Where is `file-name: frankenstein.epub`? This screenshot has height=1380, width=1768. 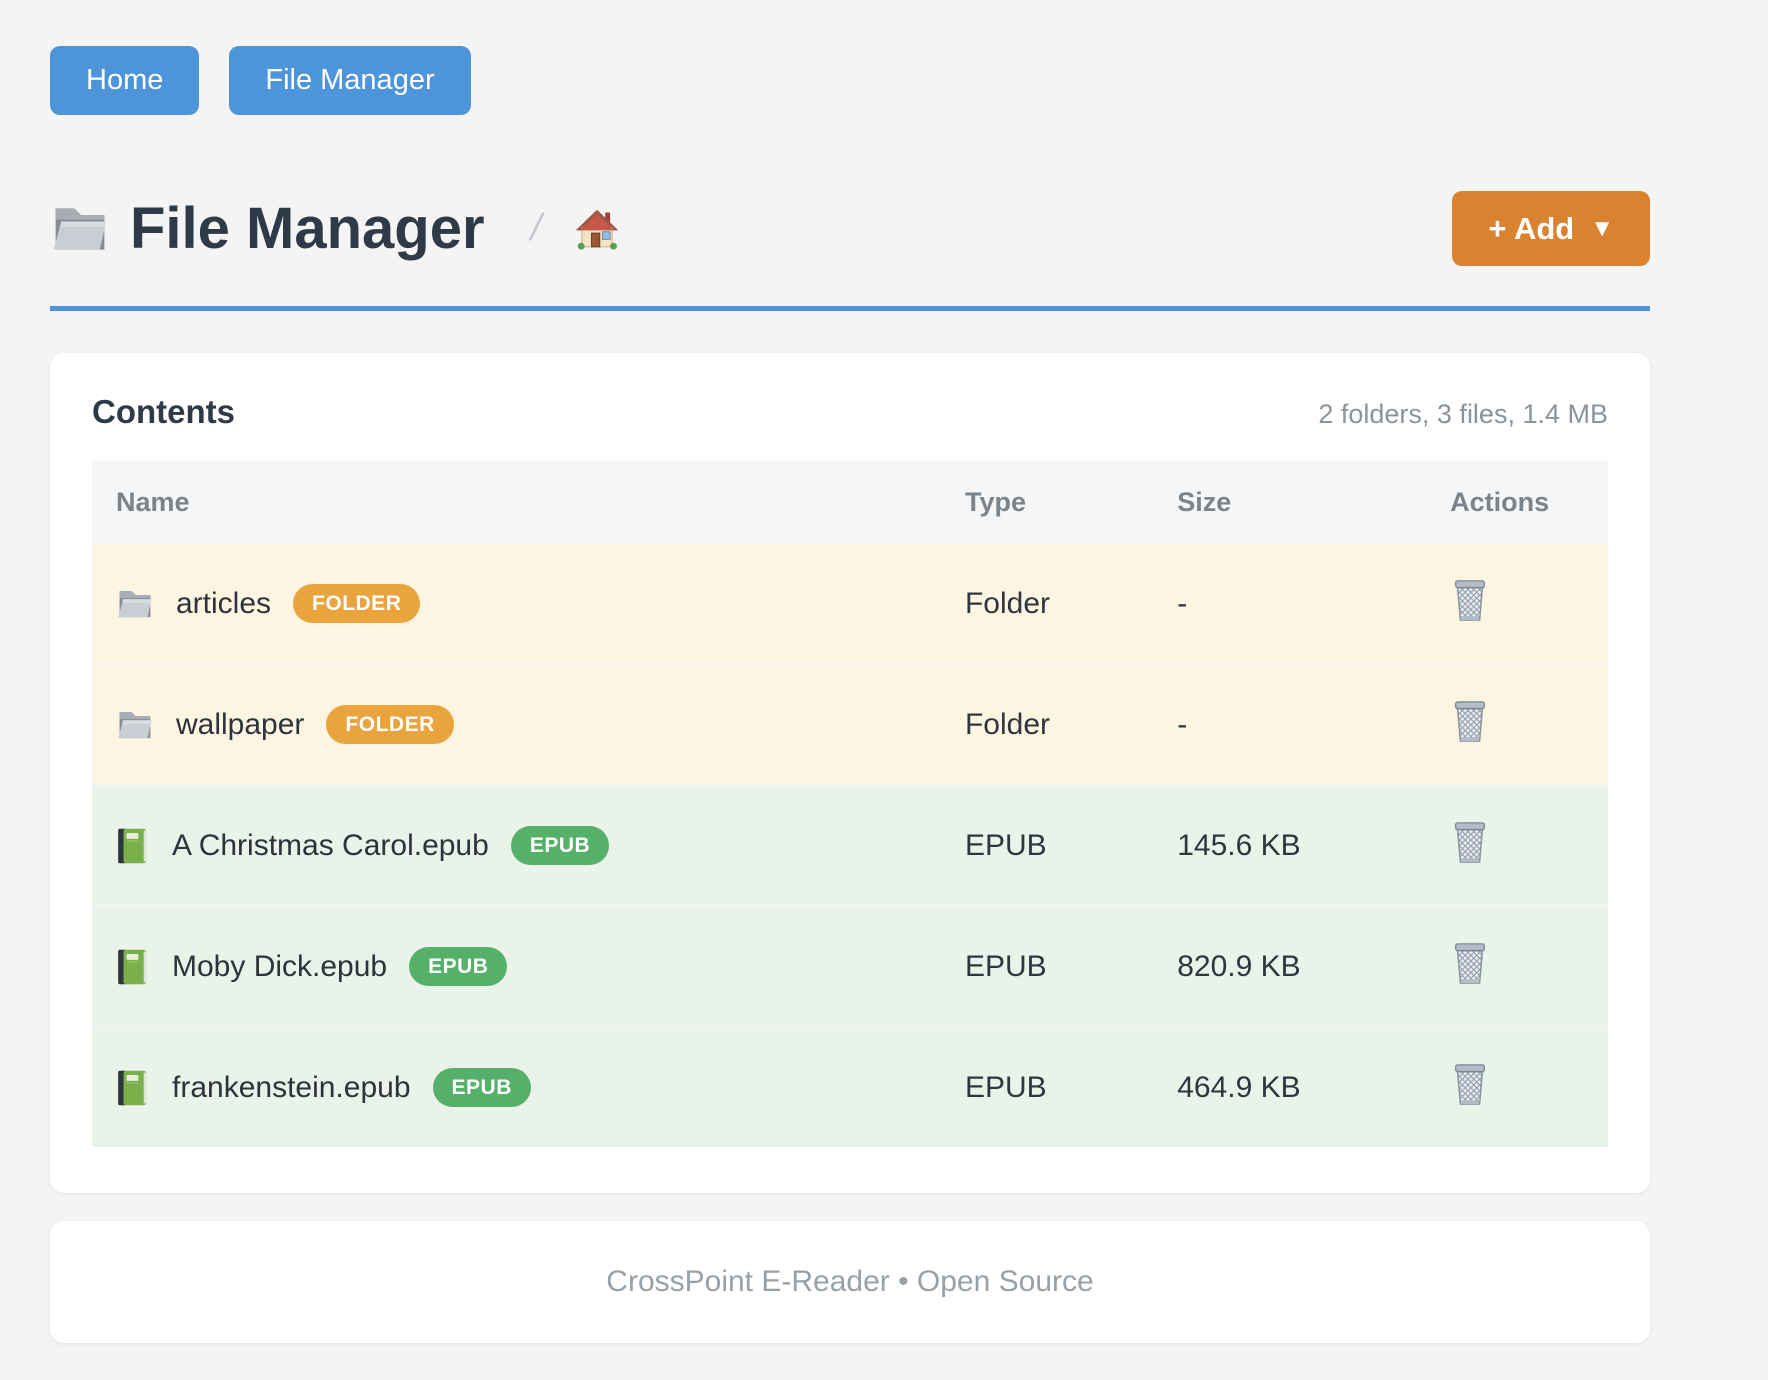 file-name: frankenstein.epub is located at coordinates (291, 1087).